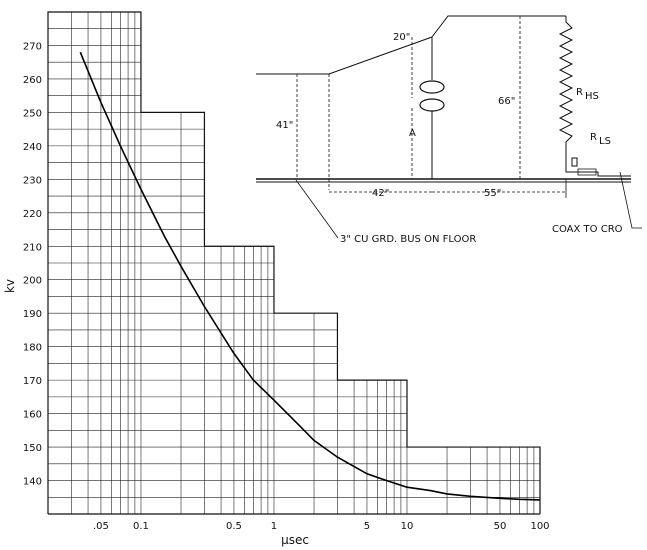 This screenshot has height=550, width=647. Describe the element at coordinates (32, 147) in the screenshot. I see `y-tick-label: 240` at that location.